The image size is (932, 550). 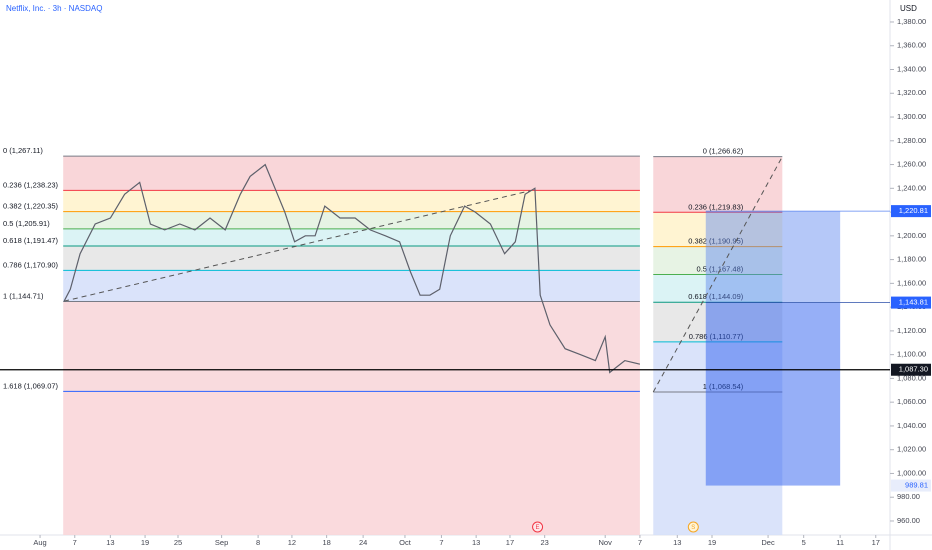 I want to click on x-tick-label: 18, so click(x=326, y=542).